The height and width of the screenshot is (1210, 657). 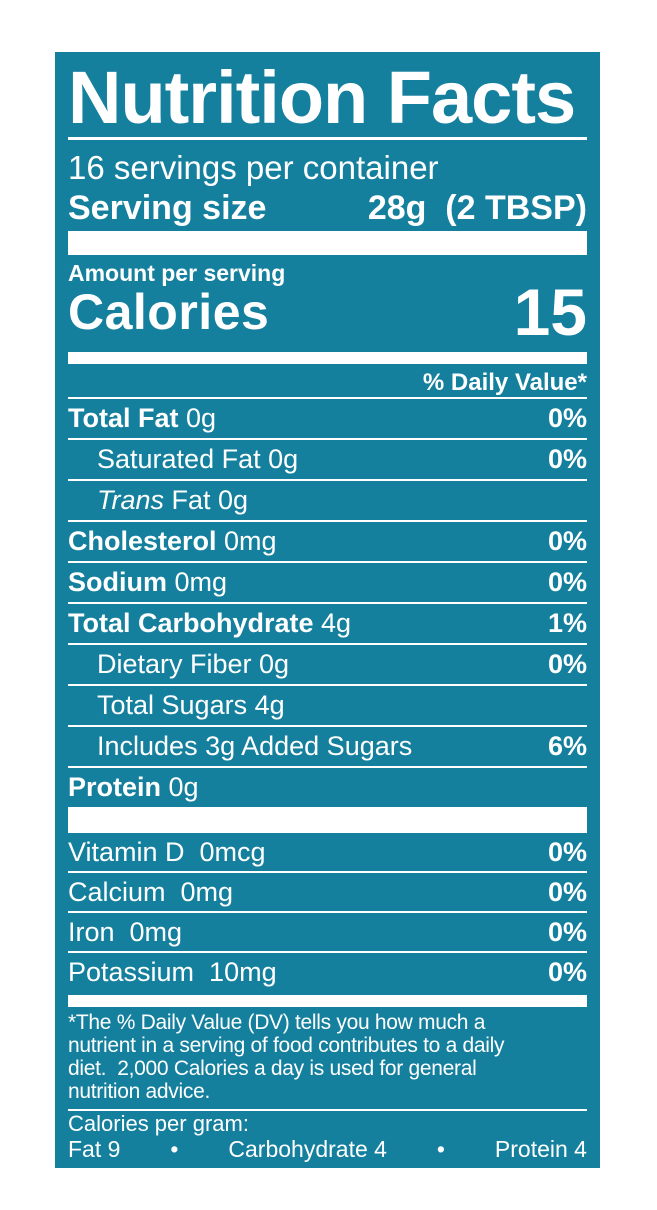 What do you see at coordinates (327, 542) in the screenshot?
I see `nutrient-row-cholesterol: Cholesterol 0mg 0%` at bounding box center [327, 542].